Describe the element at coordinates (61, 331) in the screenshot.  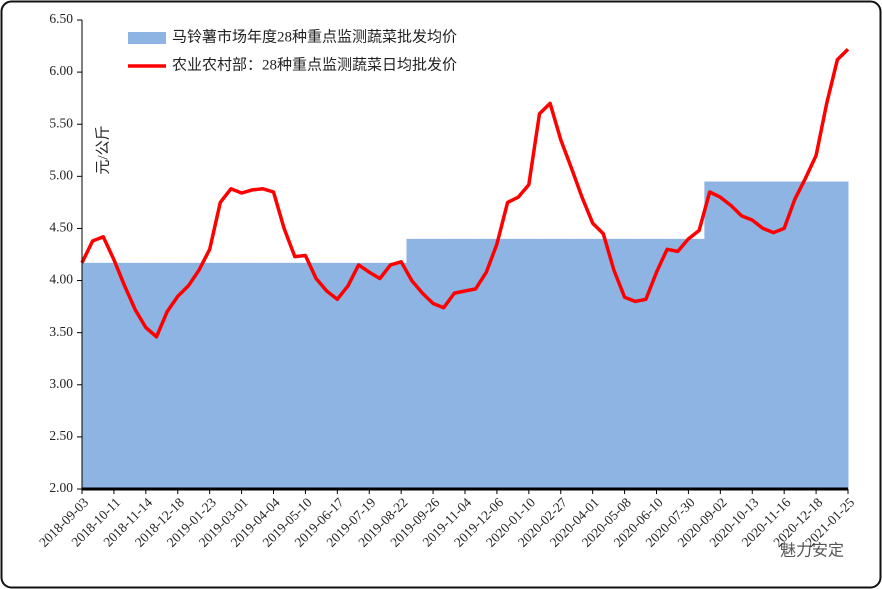
I see `y-tick-label: 3.50` at that location.